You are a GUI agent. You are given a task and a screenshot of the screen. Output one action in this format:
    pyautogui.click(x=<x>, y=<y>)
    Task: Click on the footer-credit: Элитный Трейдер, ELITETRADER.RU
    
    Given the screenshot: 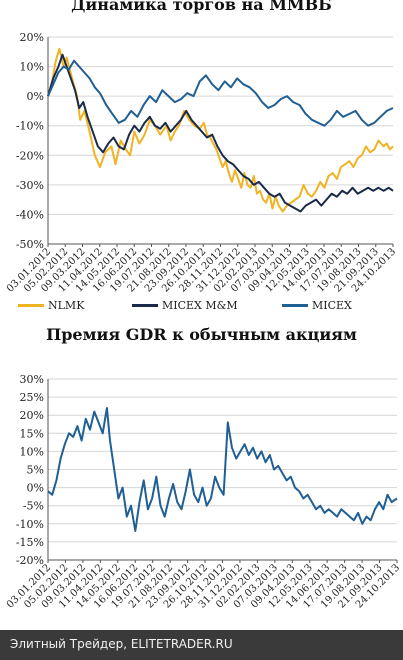 What is the action you would take?
    pyautogui.click(x=121, y=644)
    